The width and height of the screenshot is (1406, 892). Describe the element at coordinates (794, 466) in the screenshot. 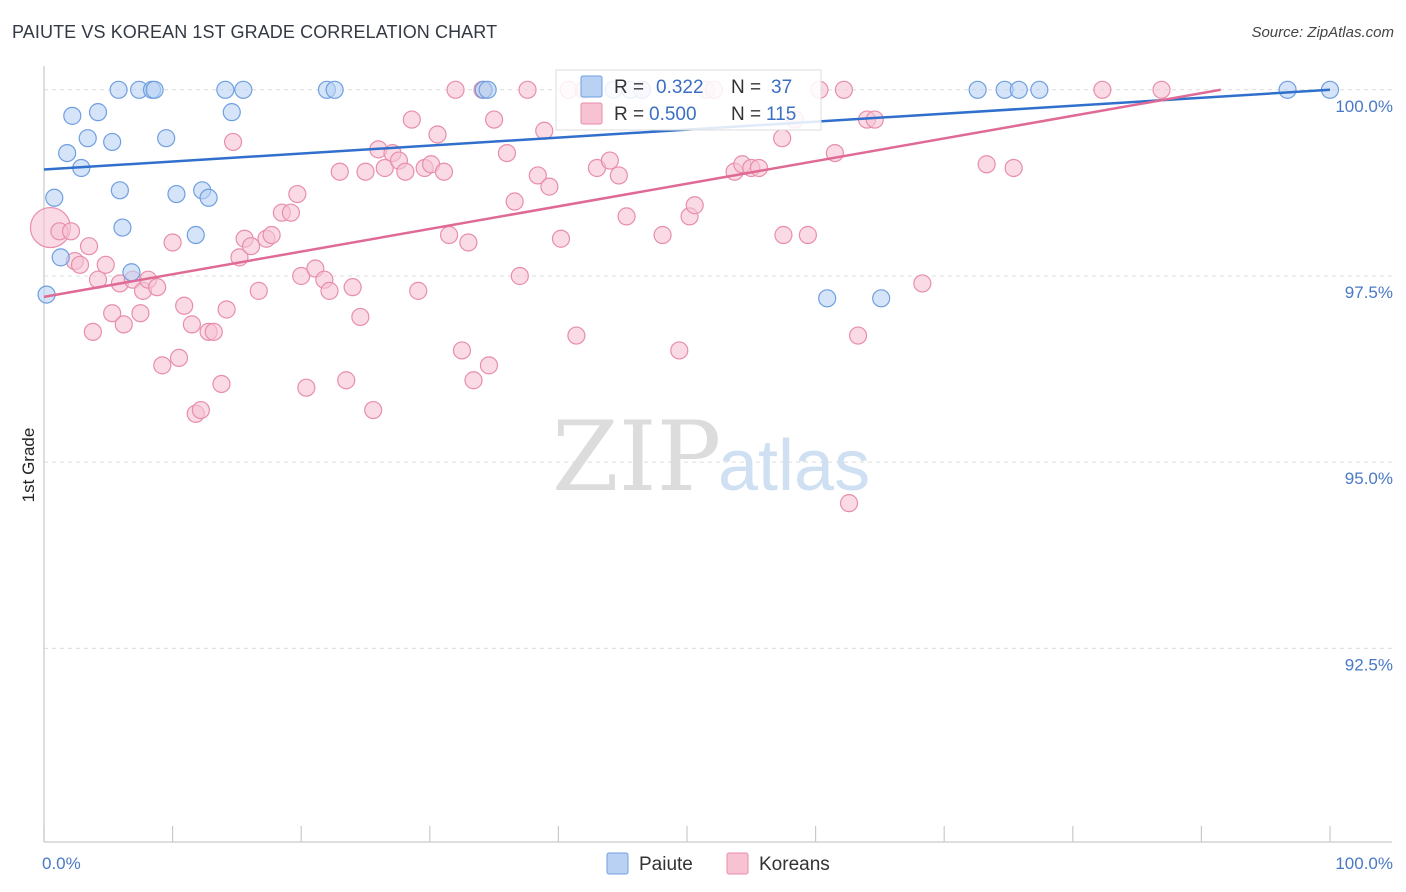

I see `watermark-atlas: atlas` at that location.